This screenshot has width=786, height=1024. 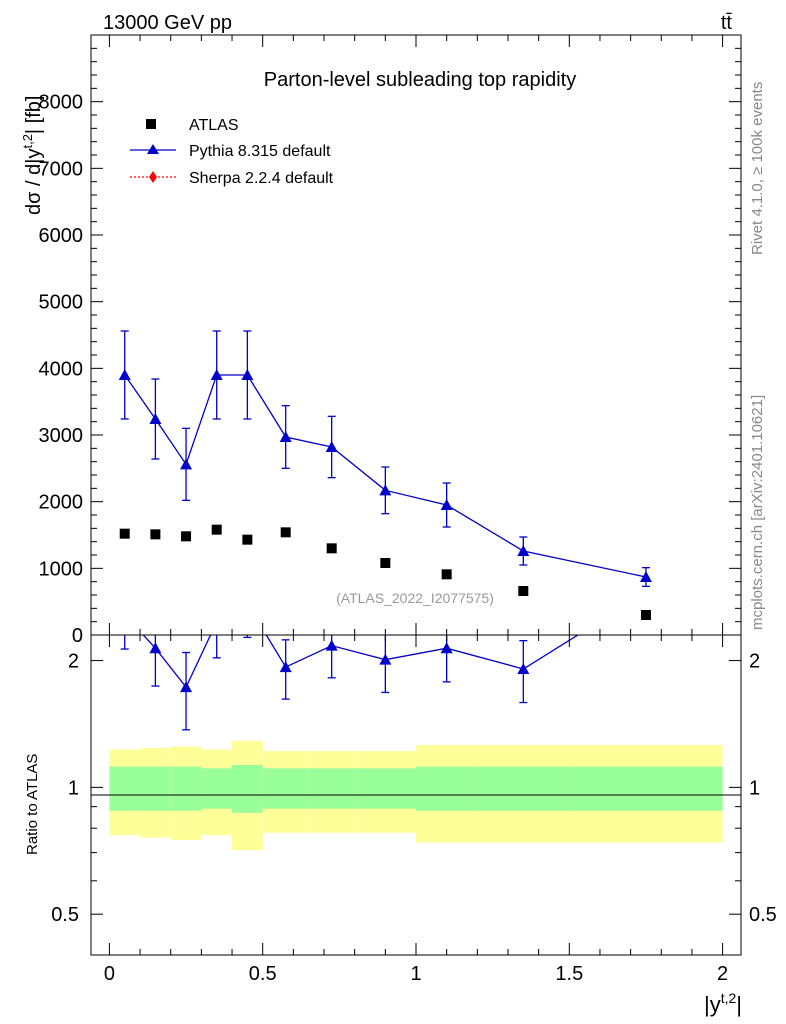 I want to click on ratio-y-tick-label-right: 1, so click(x=754, y=788).